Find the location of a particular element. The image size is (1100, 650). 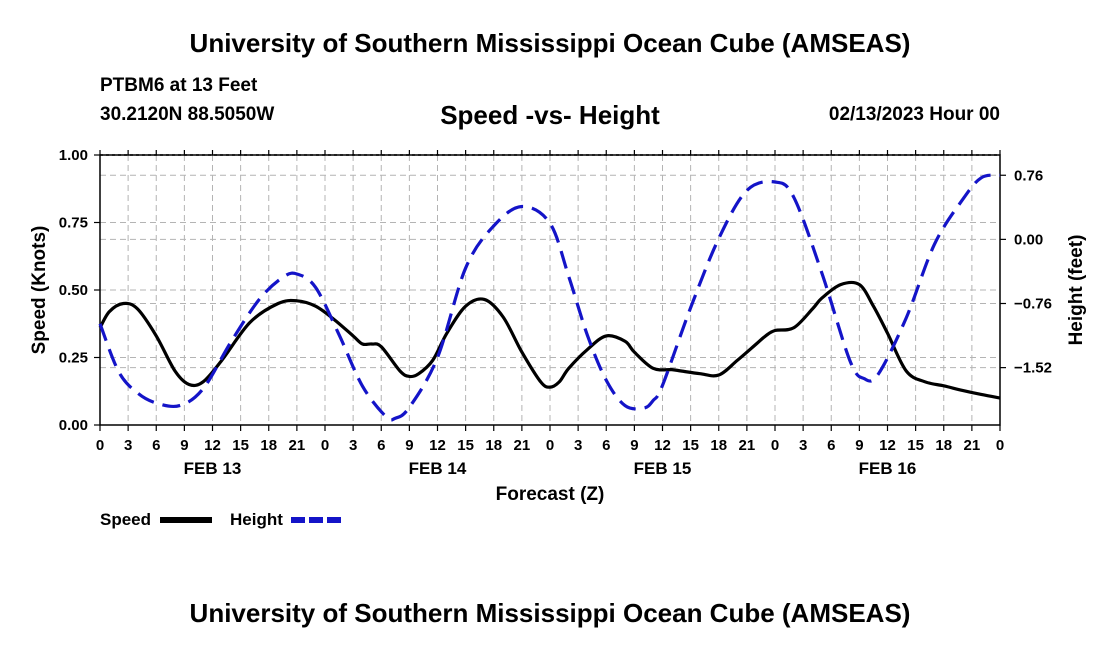

y-left-tick-label: 0.75 is located at coordinates (73, 223).